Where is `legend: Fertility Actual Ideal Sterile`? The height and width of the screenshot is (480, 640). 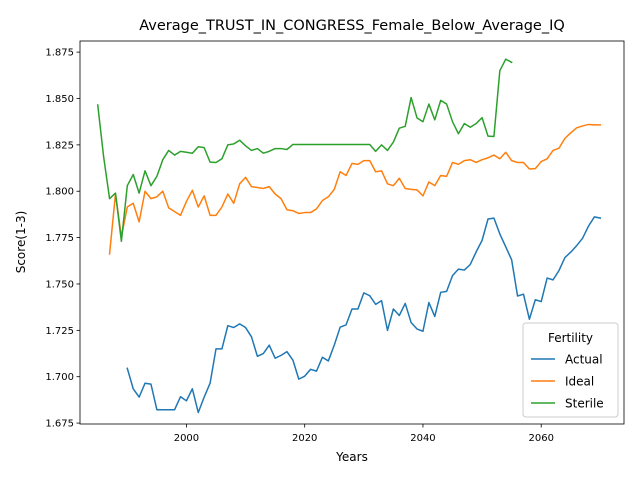 legend: Fertility Actual Ideal Sterile is located at coordinates (570, 370).